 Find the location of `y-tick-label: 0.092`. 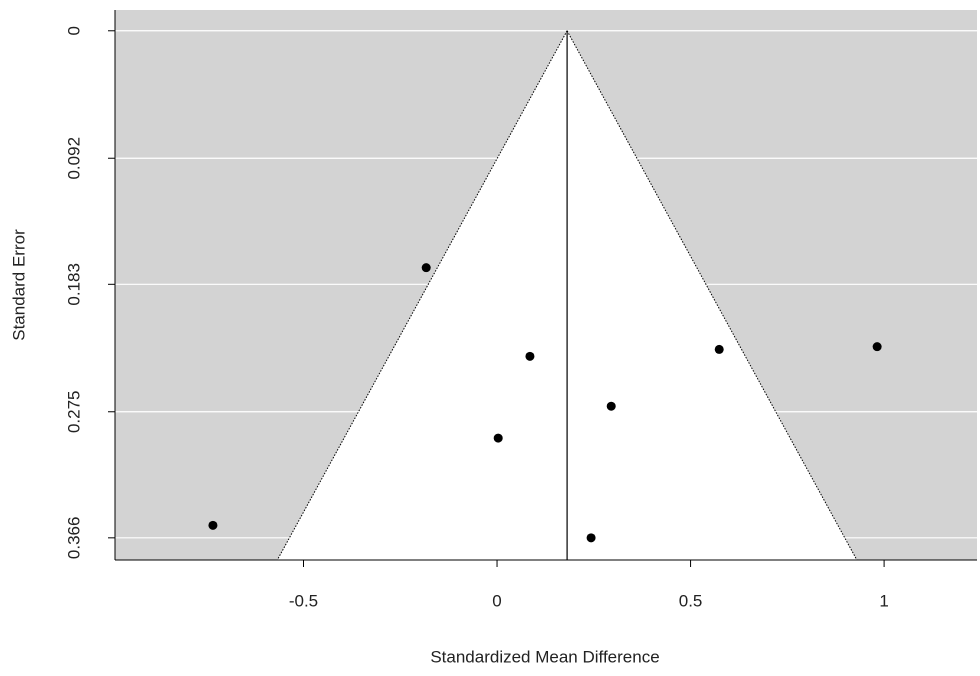

y-tick-label: 0.092 is located at coordinates (73, 158).